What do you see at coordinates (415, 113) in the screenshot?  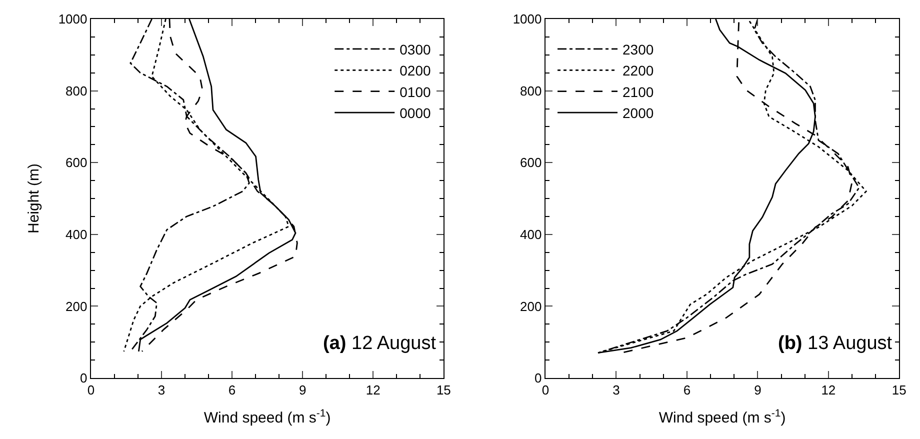 I see `legend-label: 0000` at bounding box center [415, 113].